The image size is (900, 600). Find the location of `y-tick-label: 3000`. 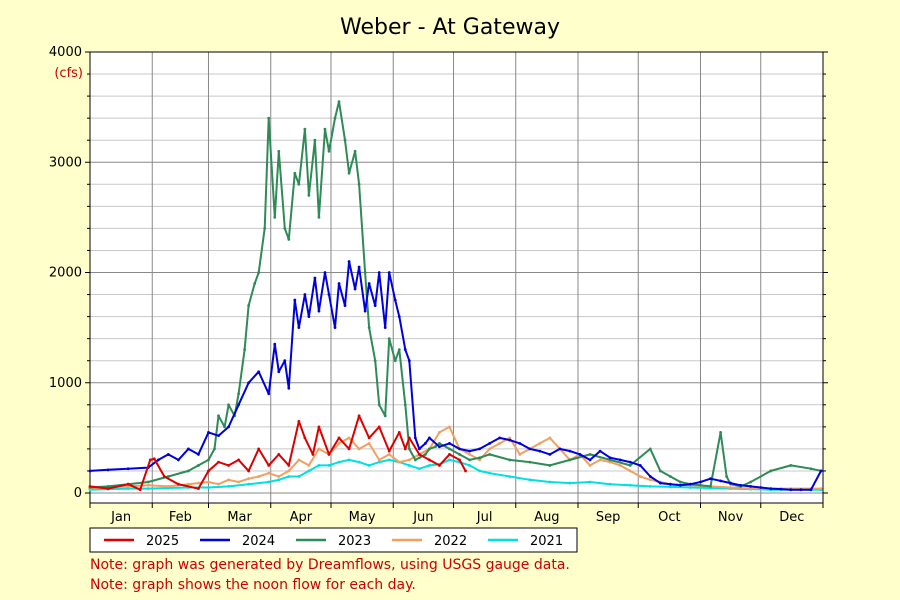

y-tick-label: 3000 is located at coordinates (65, 162).